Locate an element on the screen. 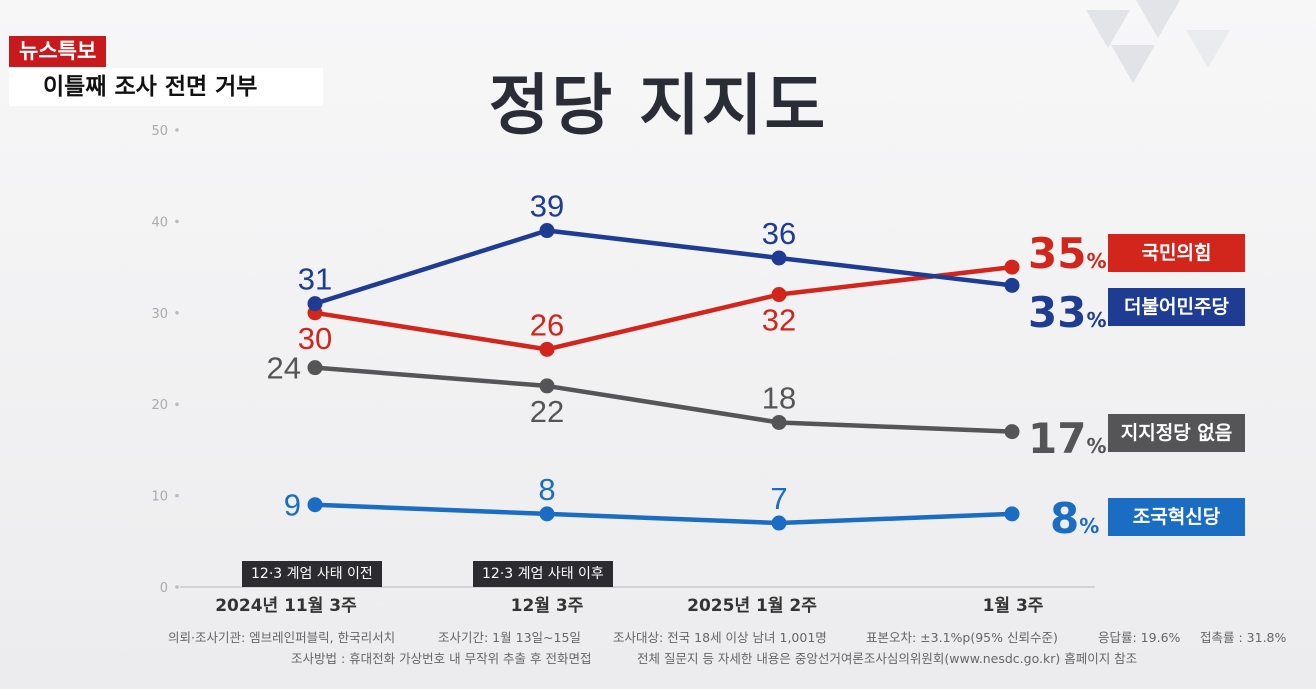  x-label-1: 12월 3주 is located at coordinates (547, 606).